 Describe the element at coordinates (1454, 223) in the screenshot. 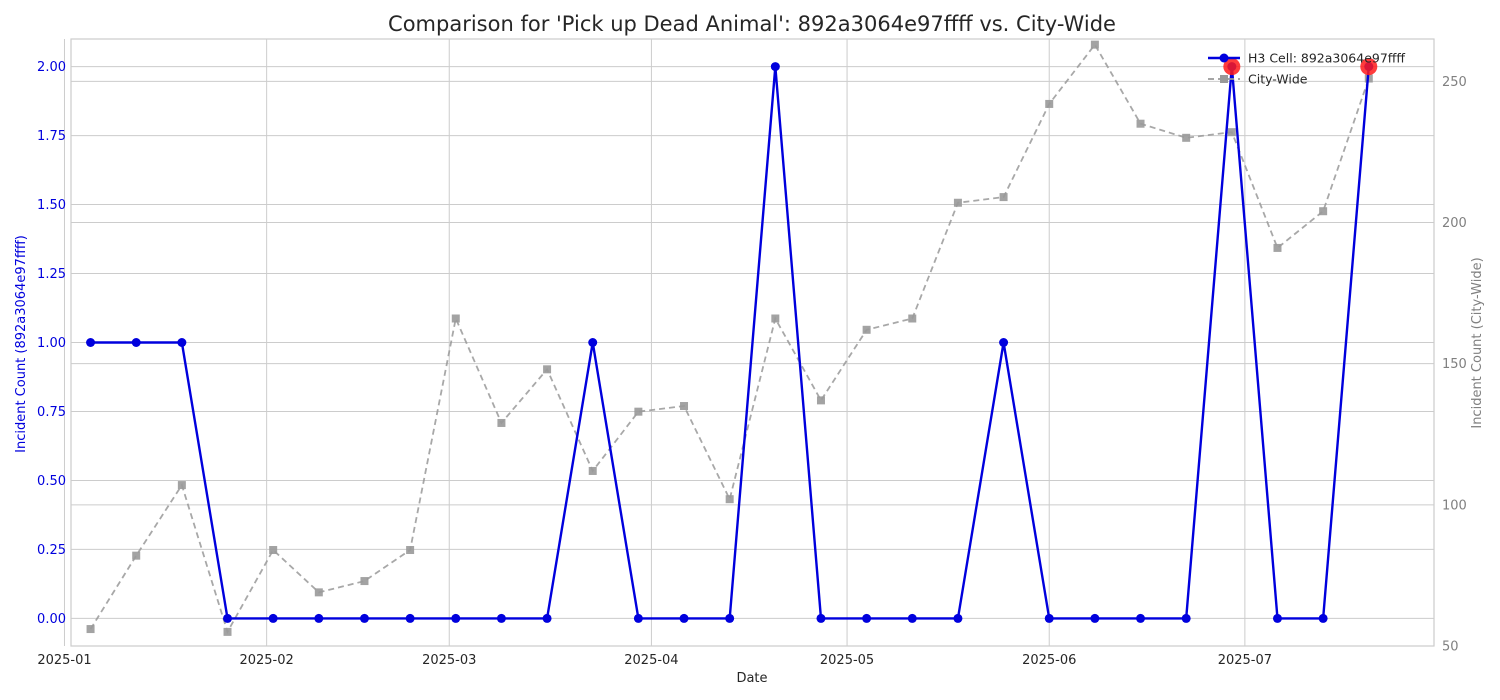

I see `y-right-tick-label: 200` at that location.